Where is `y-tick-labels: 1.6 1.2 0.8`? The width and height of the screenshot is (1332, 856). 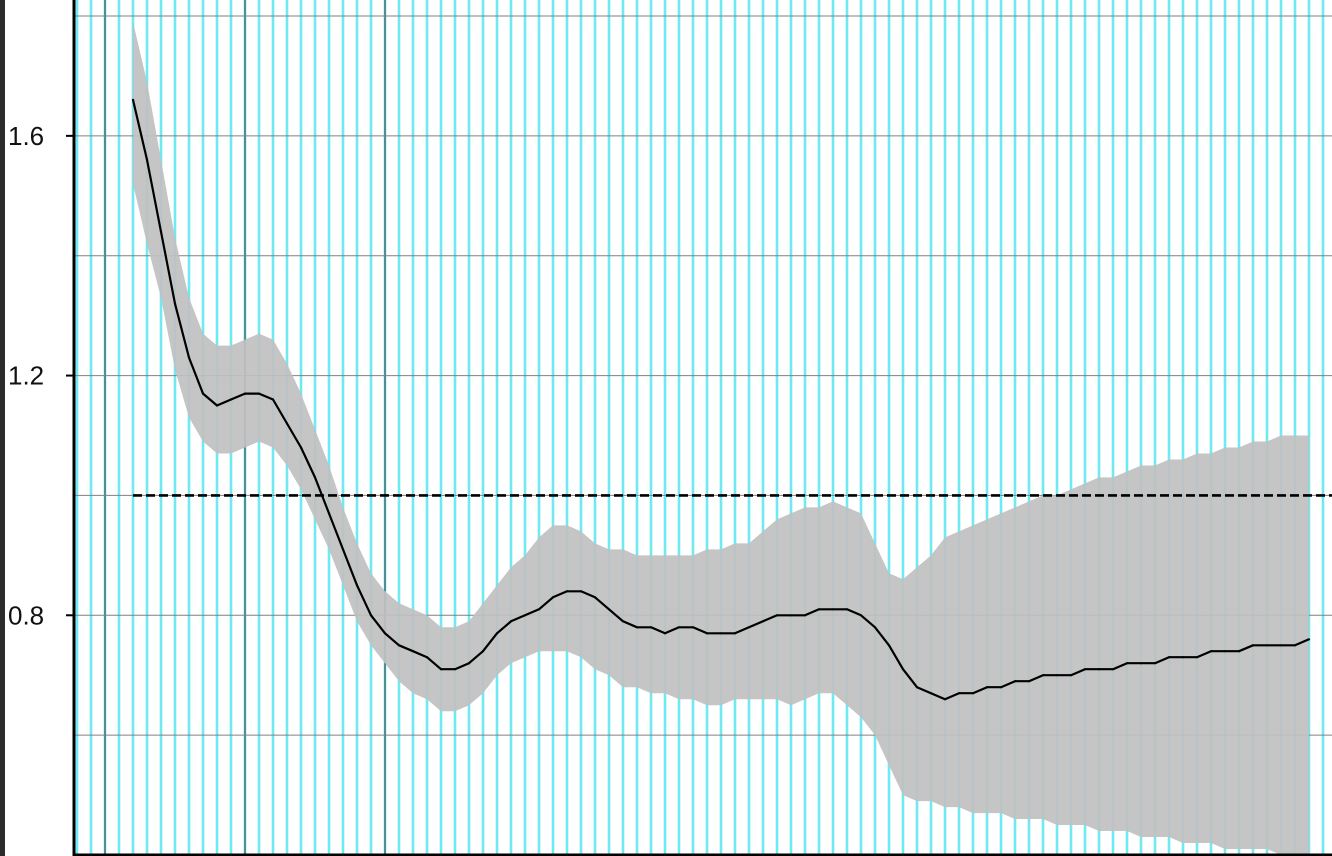 y-tick-labels: 1.6 1.2 0.8 is located at coordinates (41, 375).